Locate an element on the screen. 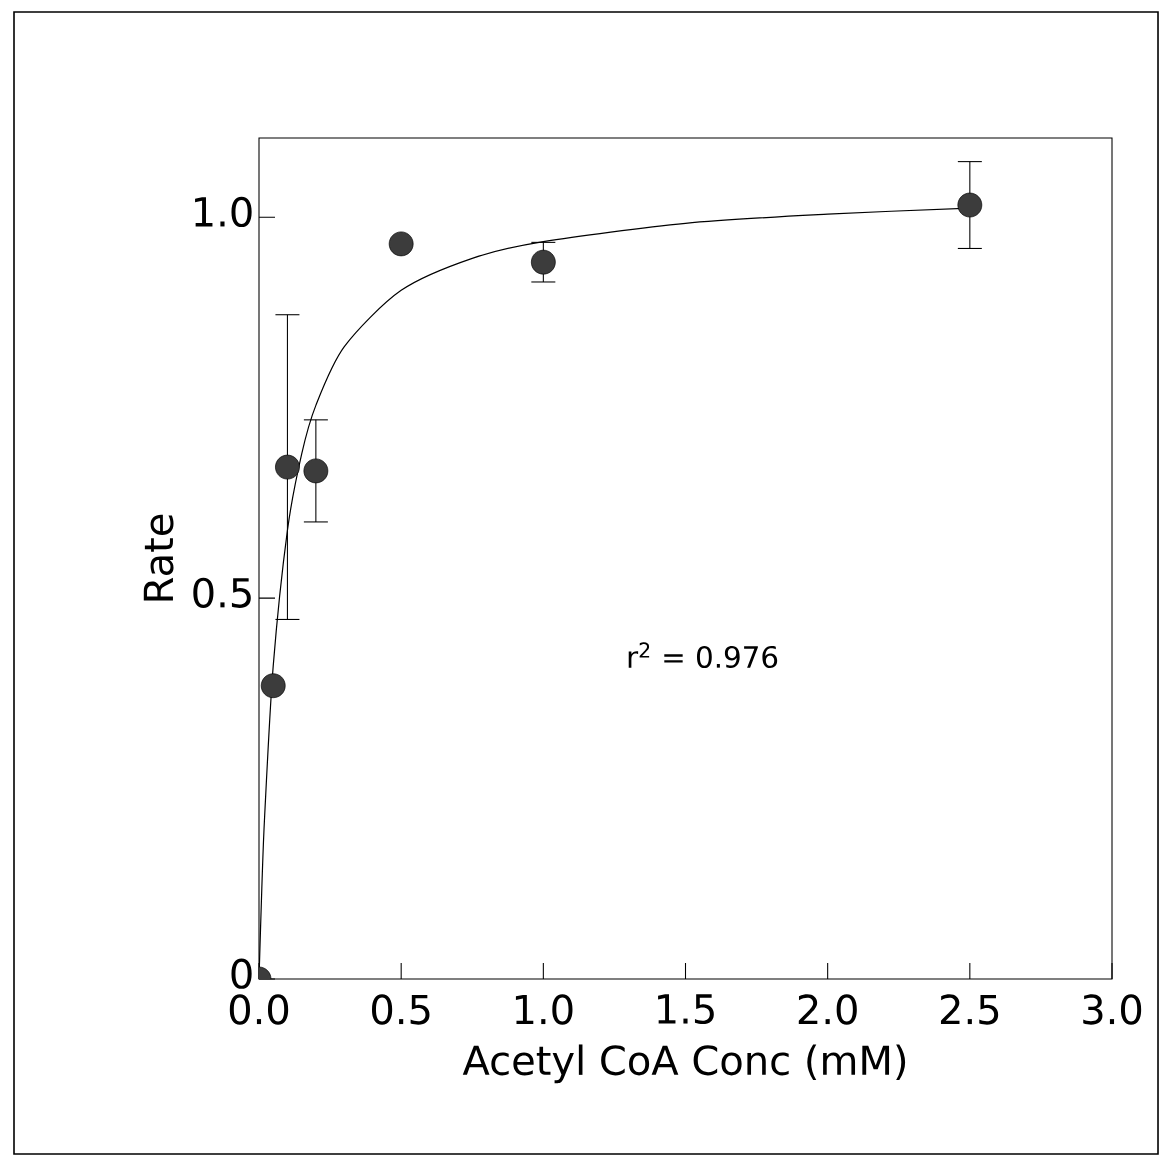 The image size is (1164, 1158). x-axis-title: Acetyl CoA Conc (mM) is located at coordinates (684, 1064).